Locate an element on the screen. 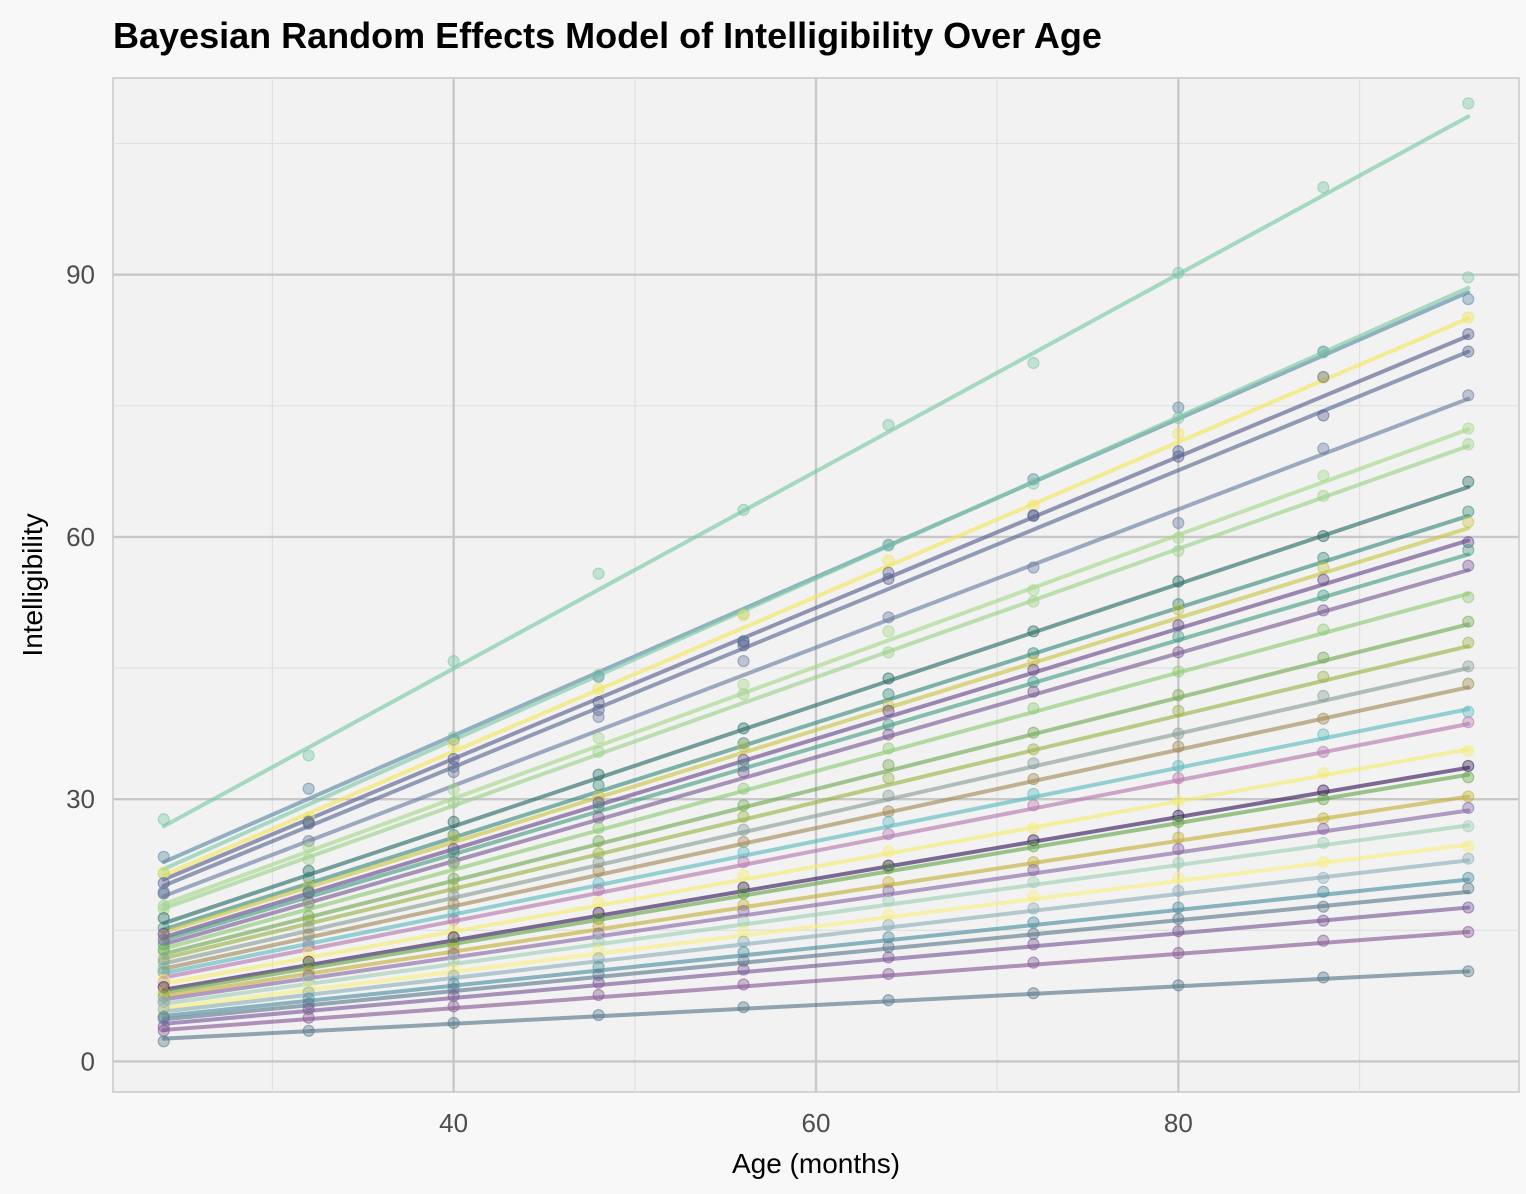  y-tick-label: 60 is located at coordinates (80, 537).